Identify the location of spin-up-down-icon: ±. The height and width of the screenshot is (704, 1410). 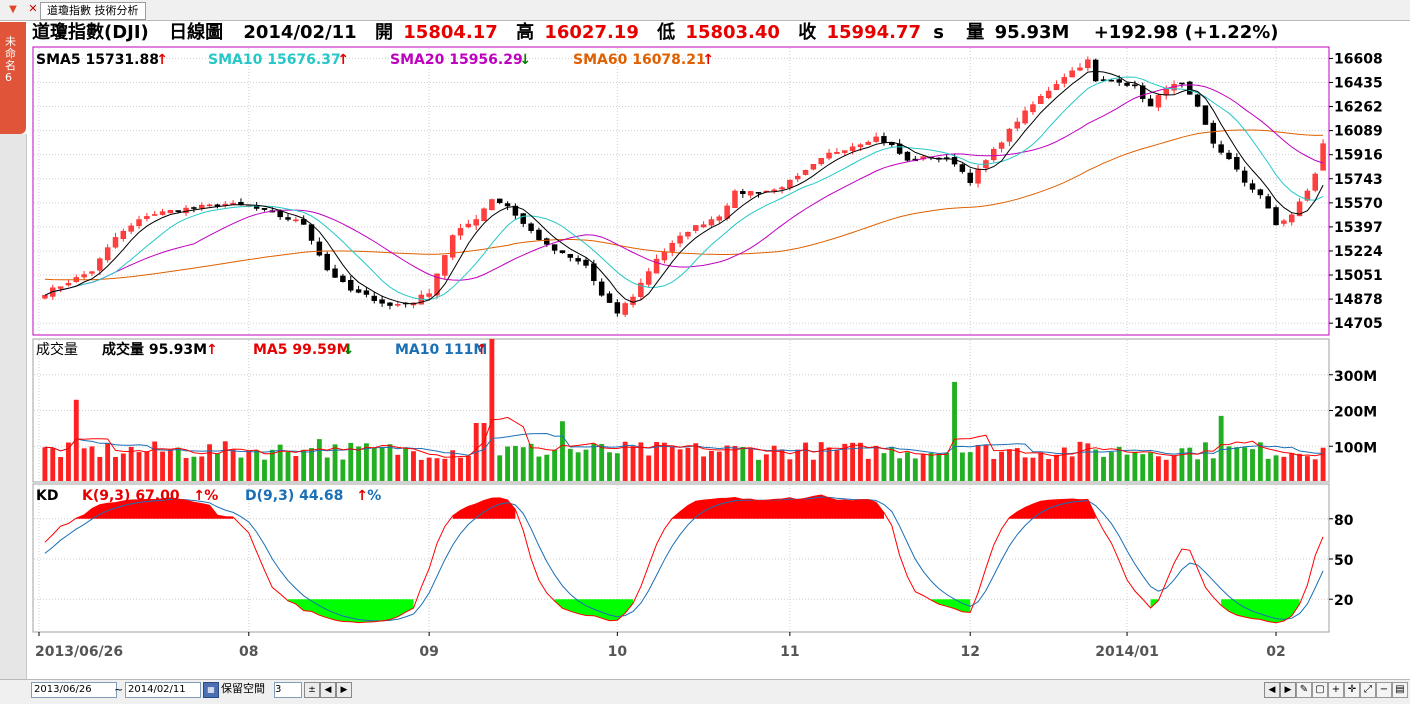
(312, 690).